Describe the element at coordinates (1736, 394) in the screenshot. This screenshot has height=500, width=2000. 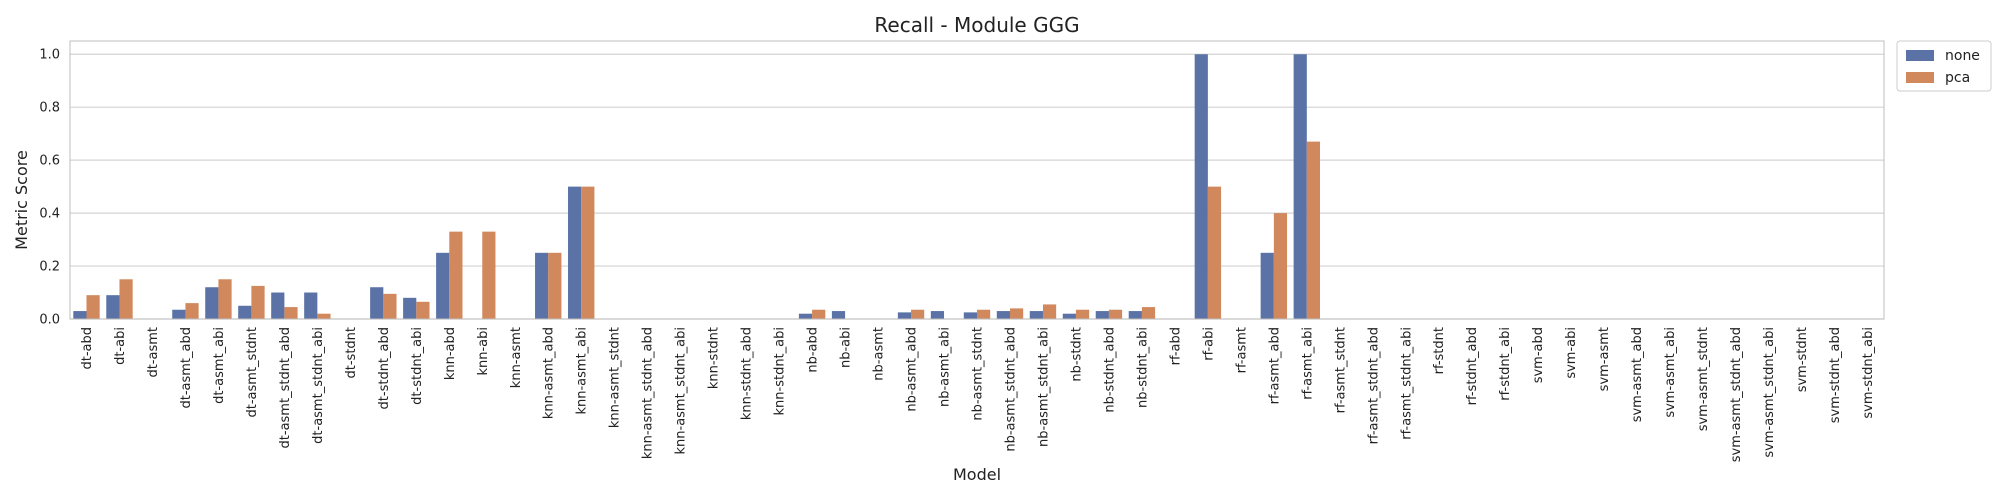
I see `x-tick-label: svm-asmt_stdnt_abd` at that location.